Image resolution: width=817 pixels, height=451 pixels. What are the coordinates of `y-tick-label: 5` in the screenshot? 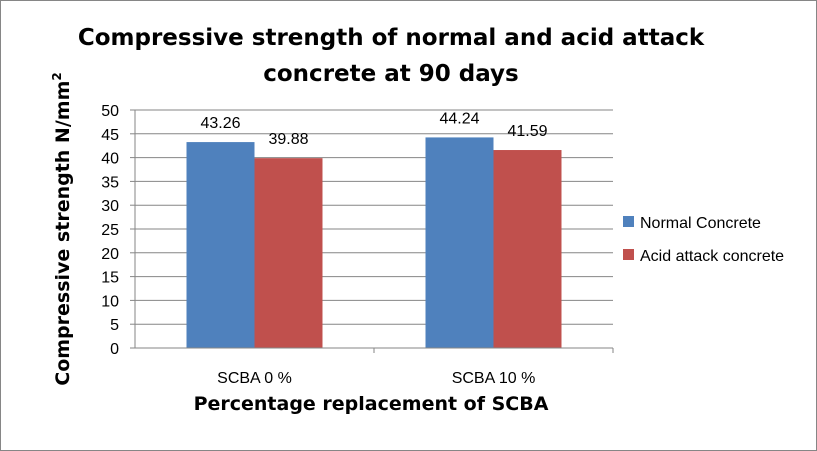 It's located at (114, 325).